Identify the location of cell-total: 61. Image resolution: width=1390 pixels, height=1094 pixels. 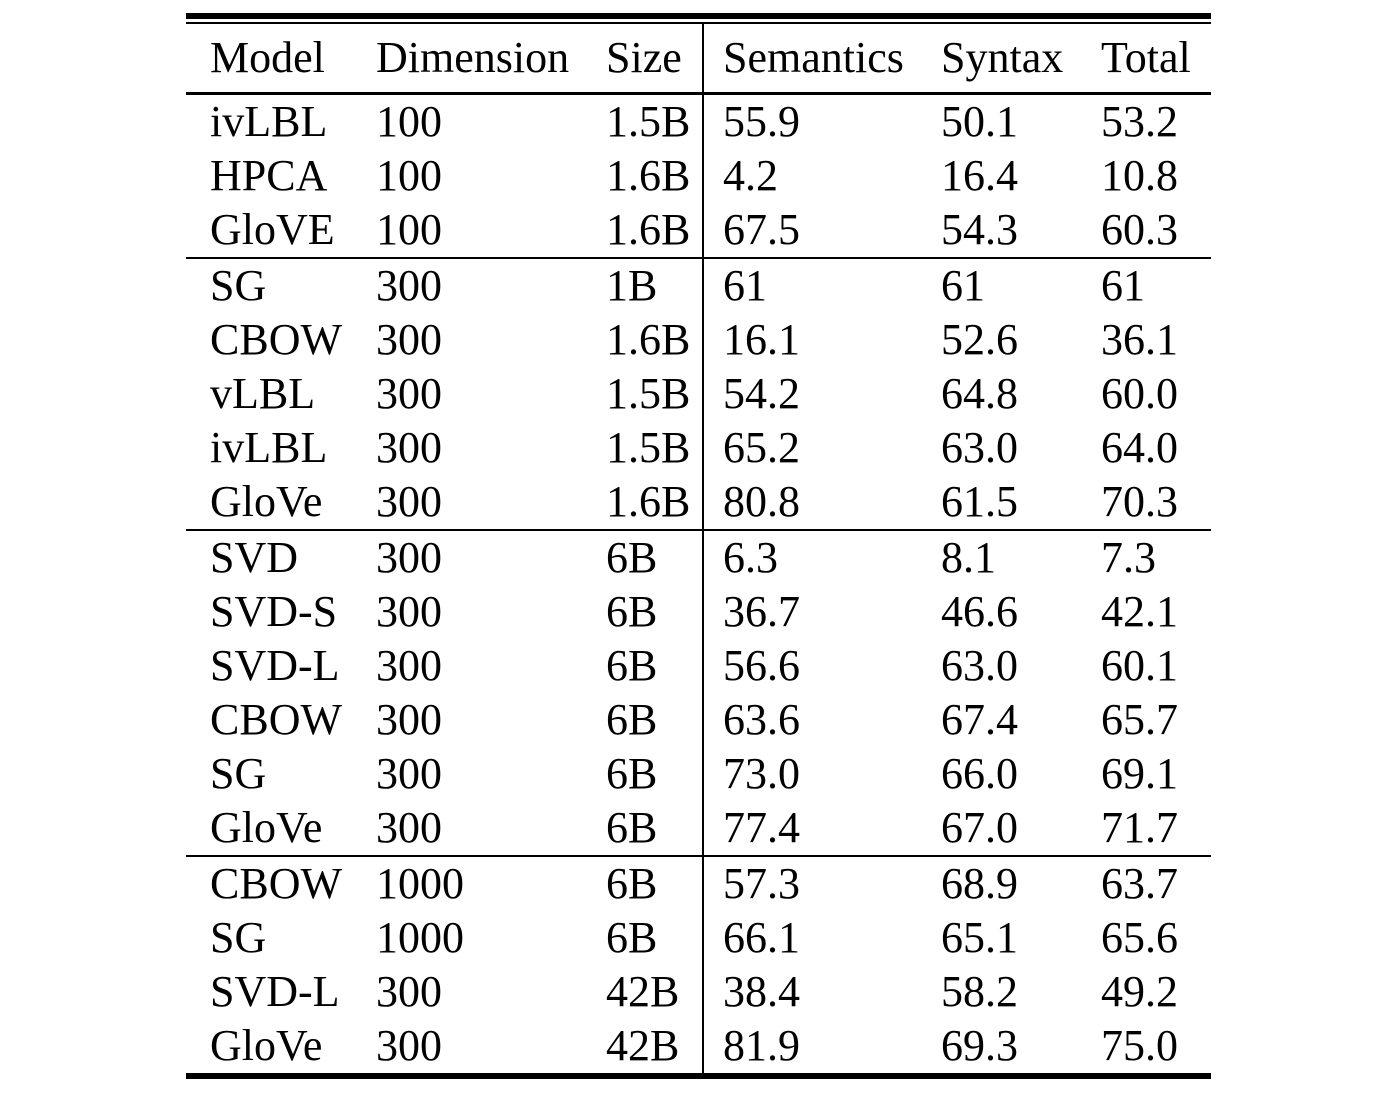
(1156, 285).